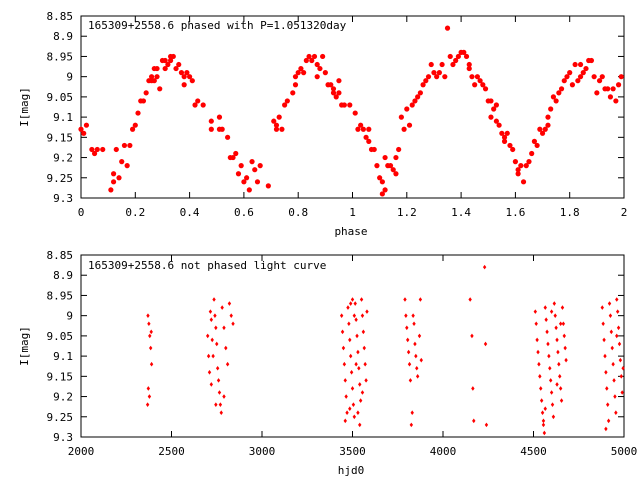 The image size is (640, 480). I want to click on y-axis-label: I[mag], so click(24, 107).